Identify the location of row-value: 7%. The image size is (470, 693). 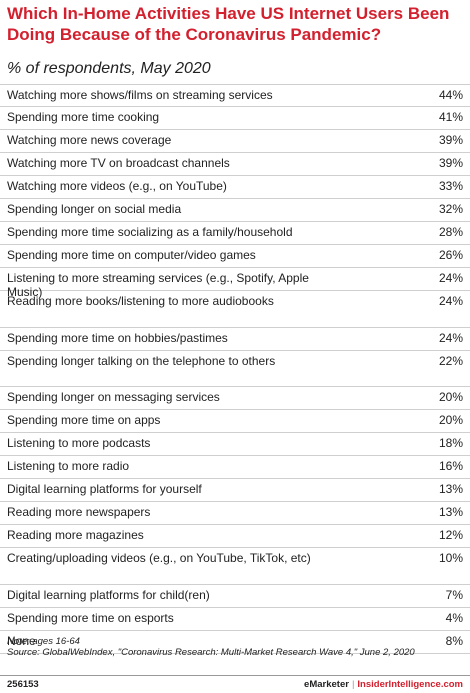
(454, 594).